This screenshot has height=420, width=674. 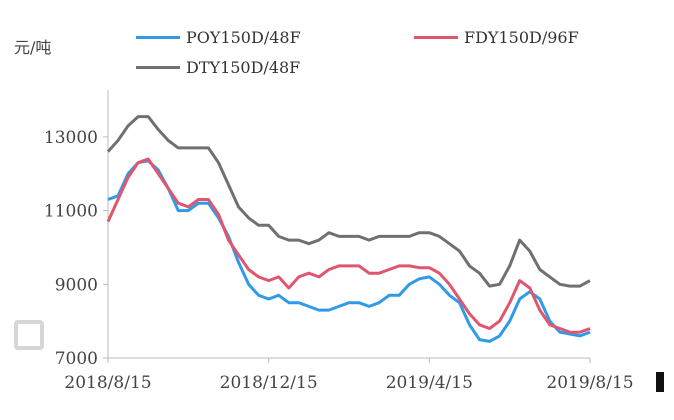 I want to click on legend-item-poy: POY150D/48F, so click(x=218, y=37).